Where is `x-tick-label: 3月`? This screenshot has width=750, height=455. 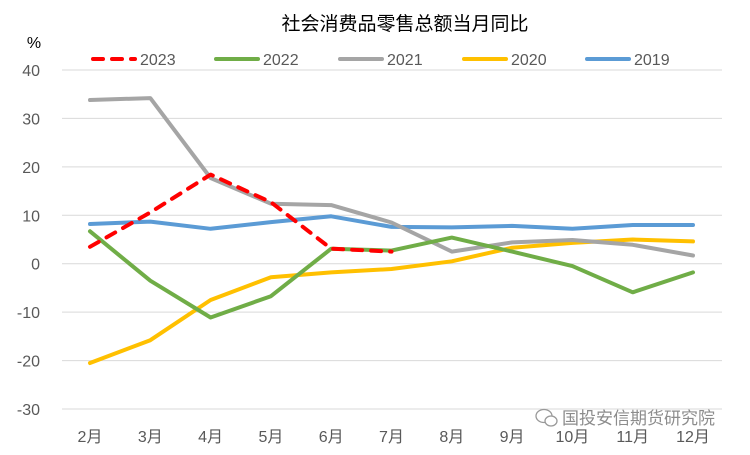 x-tick-label: 3月 is located at coordinates (150, 437).